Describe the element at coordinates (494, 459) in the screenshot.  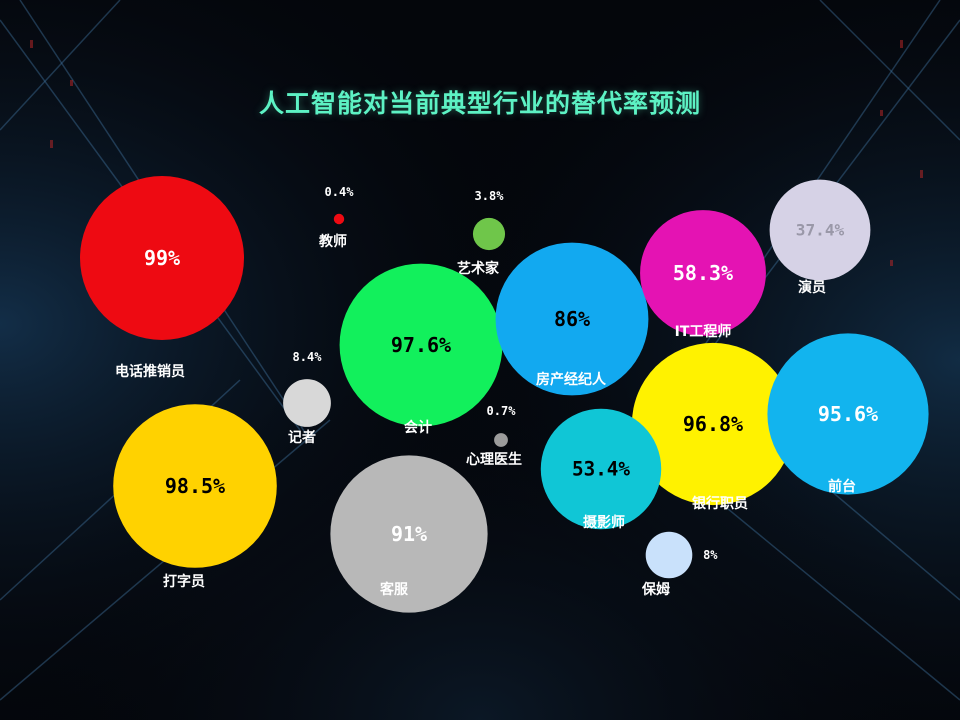
I see `category-label-8: 心理医生` at that location.